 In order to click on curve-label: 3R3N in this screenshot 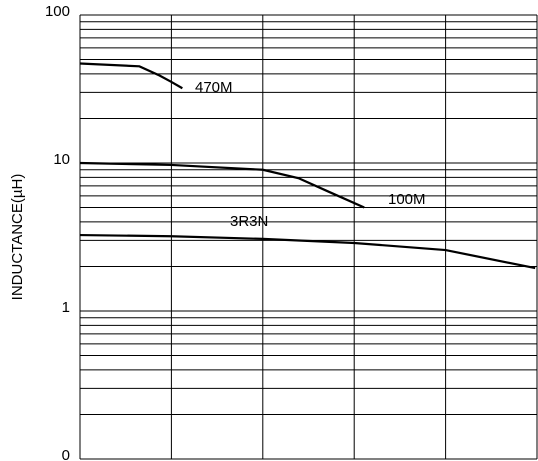, I will do `click(249, 221)`.